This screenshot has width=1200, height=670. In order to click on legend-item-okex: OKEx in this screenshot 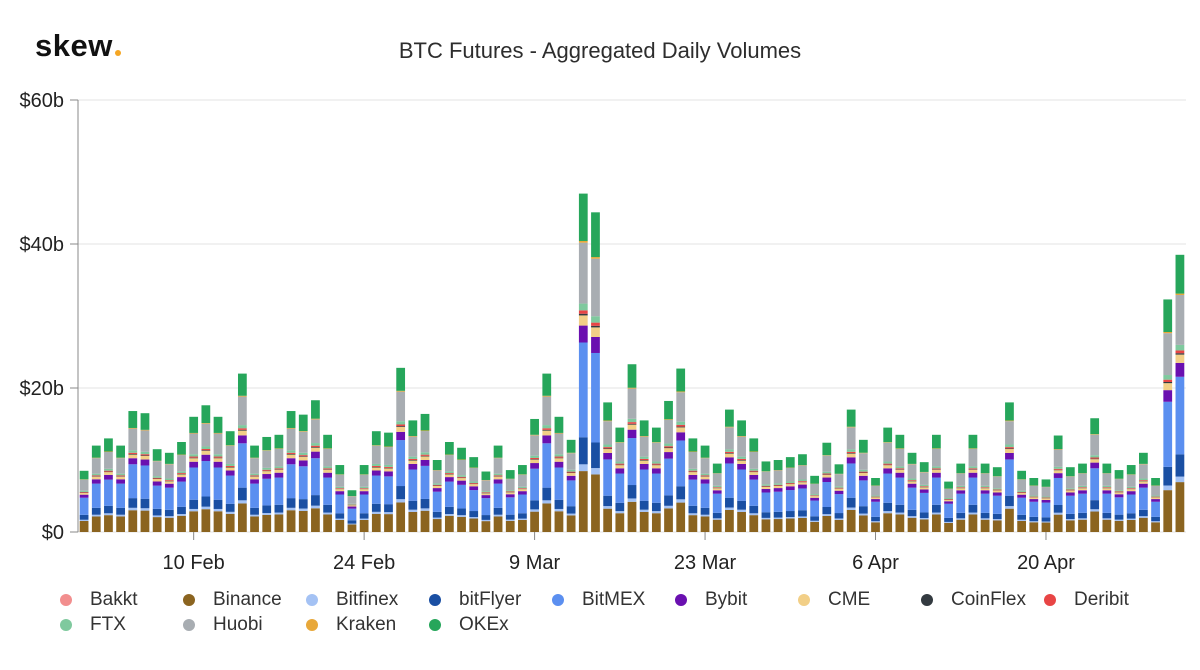, I will do `click(490, 625)`.